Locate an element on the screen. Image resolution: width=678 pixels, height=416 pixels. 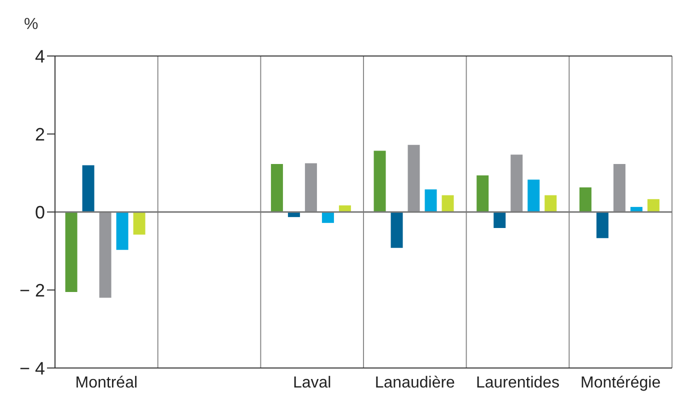
x-tick-label: Montérégie is located at coordinates (620, 383).